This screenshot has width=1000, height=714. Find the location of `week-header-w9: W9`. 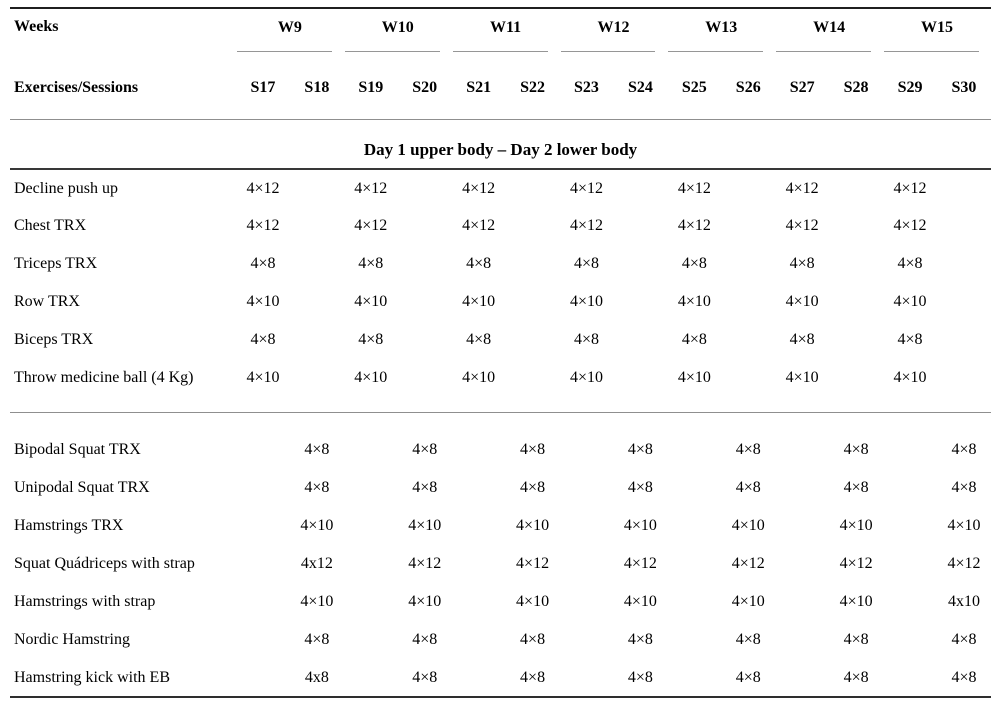

week-header-w9: W9 is located at coordinates (290, 32).